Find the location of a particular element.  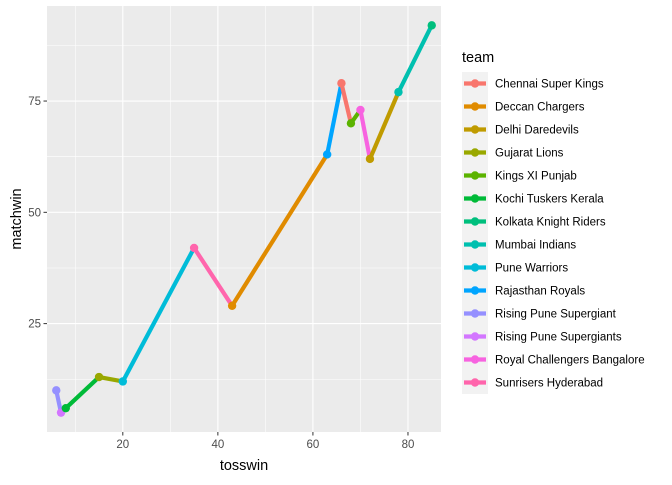

point-kochi-tuskers-kerala is located at coordinates (65, 408).